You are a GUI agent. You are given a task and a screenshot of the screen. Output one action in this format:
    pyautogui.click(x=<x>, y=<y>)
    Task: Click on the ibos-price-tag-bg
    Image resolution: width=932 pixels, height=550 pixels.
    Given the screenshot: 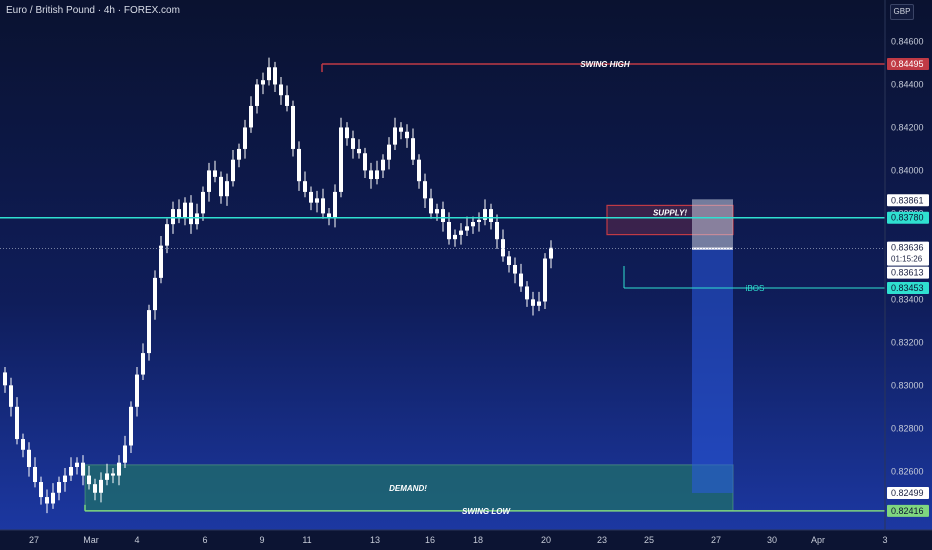 What is the action you would take?
    pyautogui.click(x=908, y=287)
    